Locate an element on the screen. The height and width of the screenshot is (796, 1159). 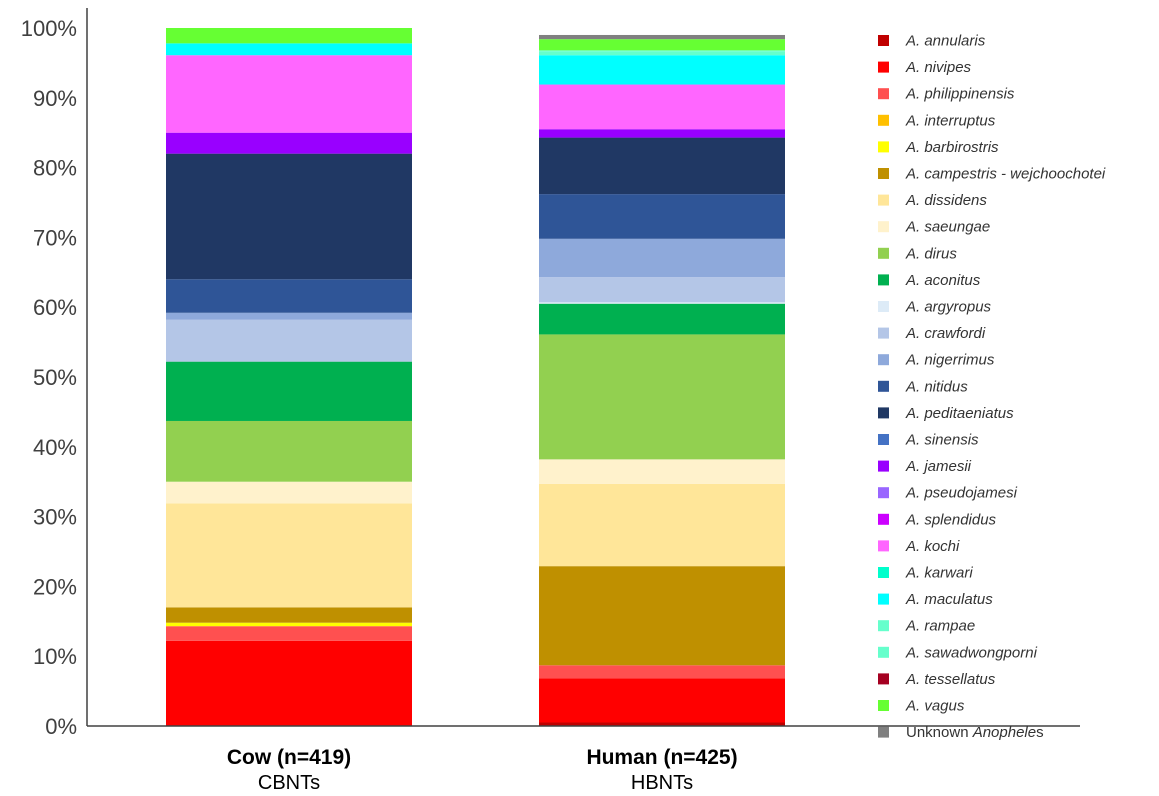
legend-label-species: A. barbirostris is located at coordinates (952, 147).